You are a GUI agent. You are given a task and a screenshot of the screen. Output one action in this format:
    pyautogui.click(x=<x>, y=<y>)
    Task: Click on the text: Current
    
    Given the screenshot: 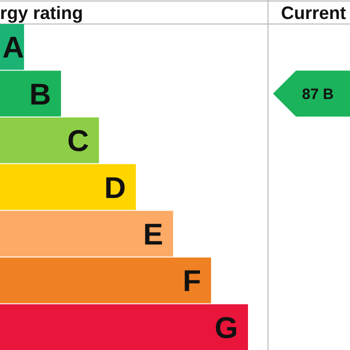 What is the action you would take?
    pyautogui.click(x=313, y=13)
    